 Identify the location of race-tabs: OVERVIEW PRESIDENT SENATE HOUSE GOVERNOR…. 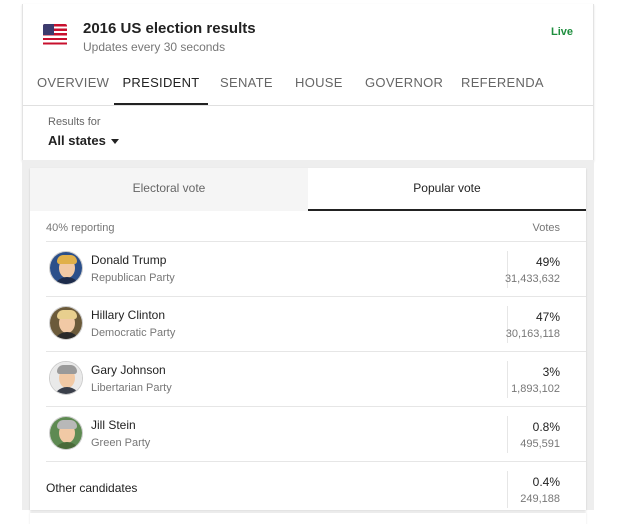
(308, 85).